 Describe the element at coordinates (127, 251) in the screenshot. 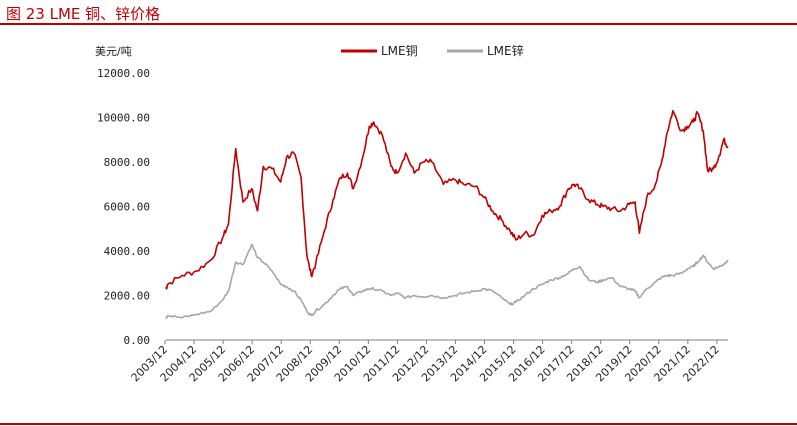

I see `y-tick-label: 4000.00` at that location.